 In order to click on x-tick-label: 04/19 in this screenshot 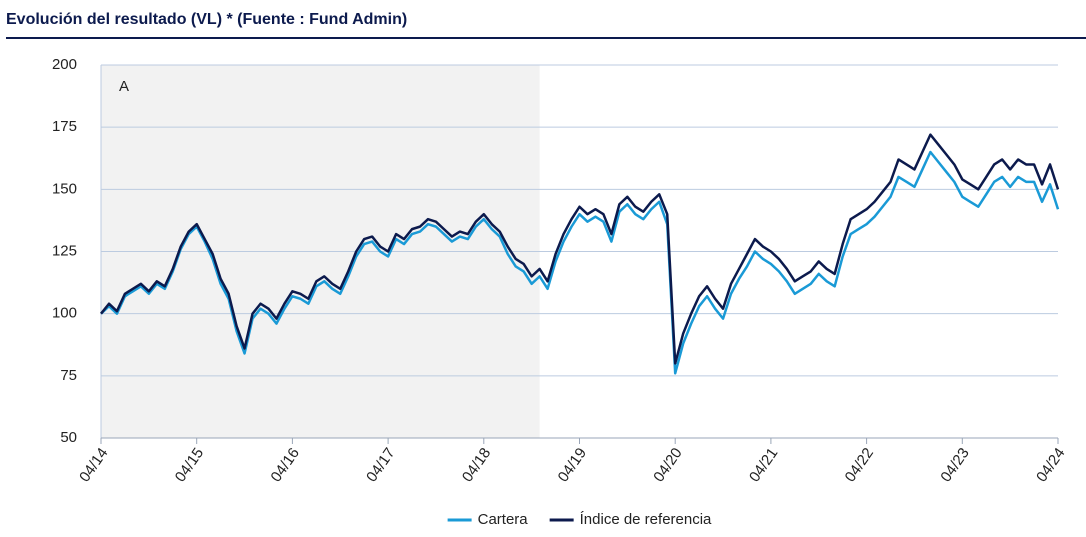, I will do `click(572, 465)`.